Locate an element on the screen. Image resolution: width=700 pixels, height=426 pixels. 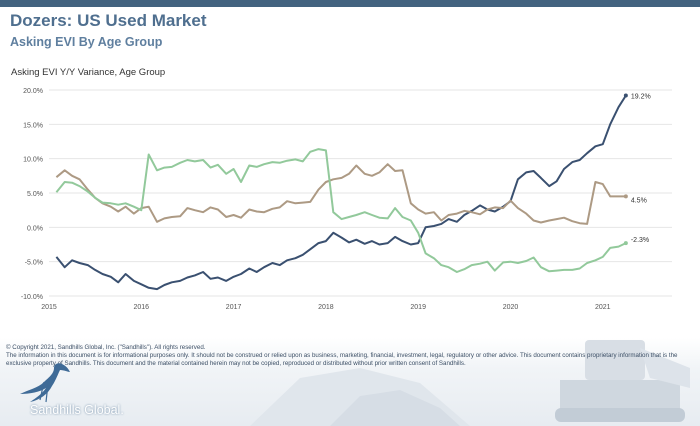
sandhills-logo-text: Sandhills Global. is located at coordinates (77, 410).